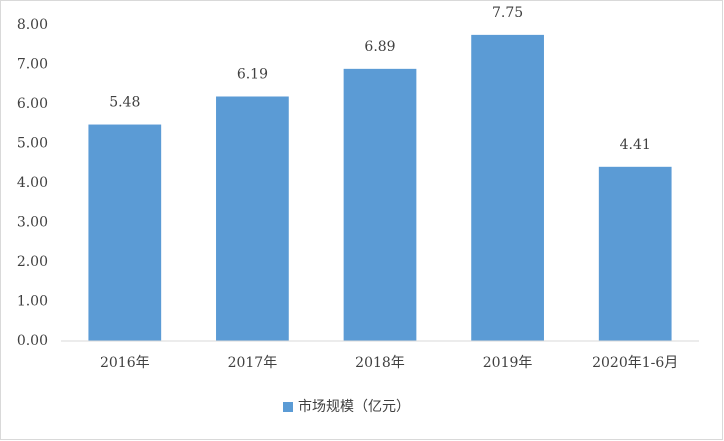 The image size is (724, 441). I want to click on x-tick-label: 2018年, so click(380, 363).